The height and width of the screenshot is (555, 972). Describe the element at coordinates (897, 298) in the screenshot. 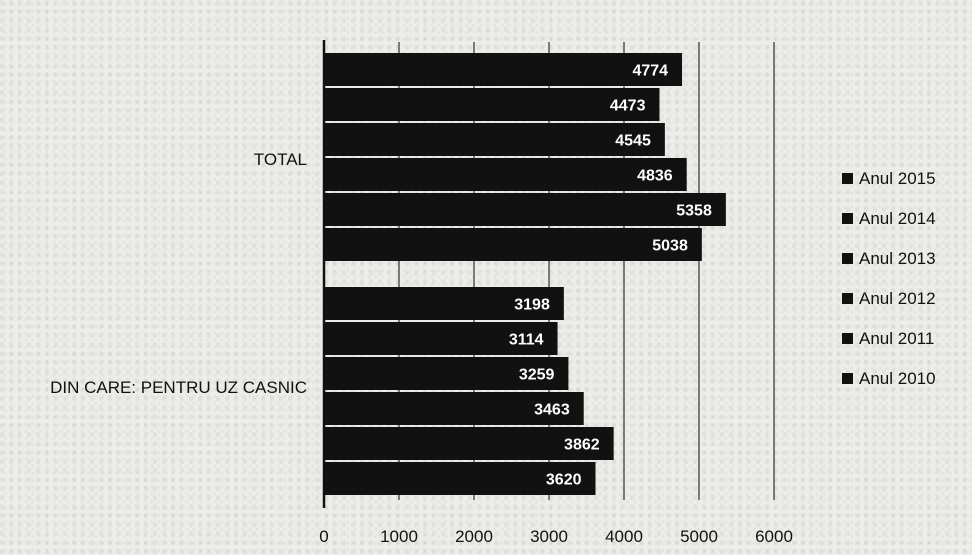

I see `legend-label: Anul 2012` at that location.